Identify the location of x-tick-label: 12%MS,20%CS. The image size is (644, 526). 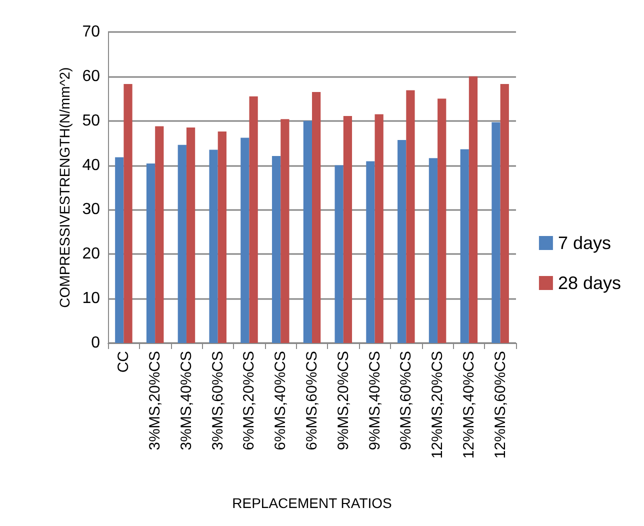
(437, 405).